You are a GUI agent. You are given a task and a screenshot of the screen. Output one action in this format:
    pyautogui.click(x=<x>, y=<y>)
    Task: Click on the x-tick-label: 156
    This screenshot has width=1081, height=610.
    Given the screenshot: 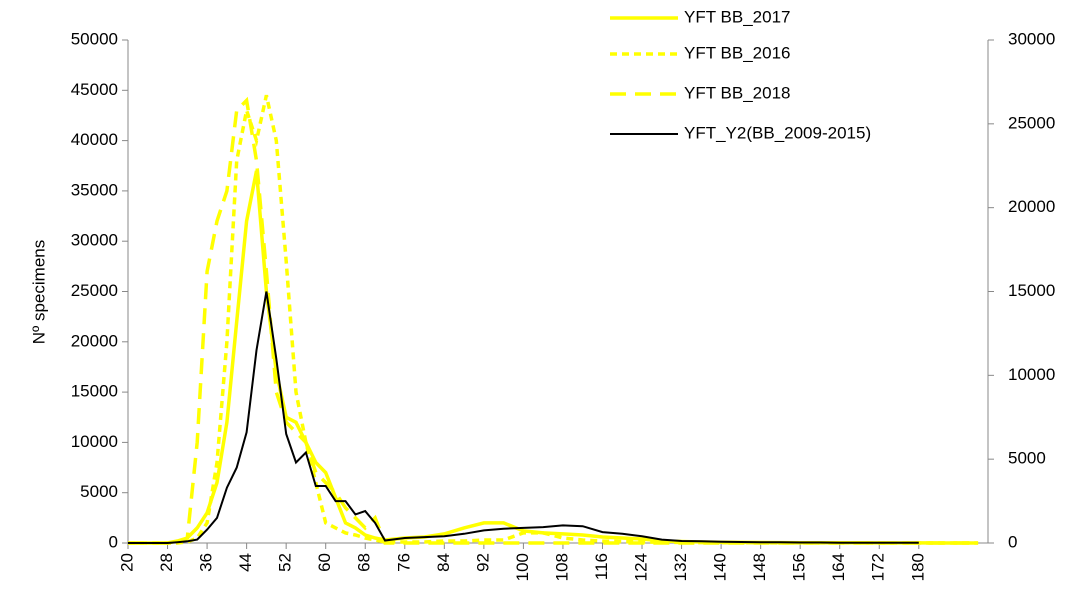 What is the action you would take?
    pyautogui.click(x=799, y=567)
    